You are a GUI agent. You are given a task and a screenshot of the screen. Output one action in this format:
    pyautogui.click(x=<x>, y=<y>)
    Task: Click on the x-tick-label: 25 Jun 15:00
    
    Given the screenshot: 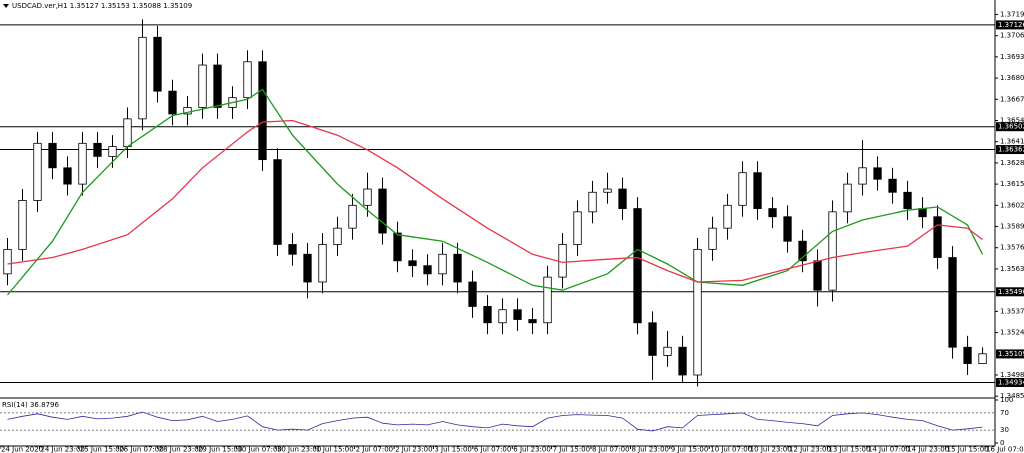 What is the action you would take?
    pyautogui.click(x=102, y=449)
    